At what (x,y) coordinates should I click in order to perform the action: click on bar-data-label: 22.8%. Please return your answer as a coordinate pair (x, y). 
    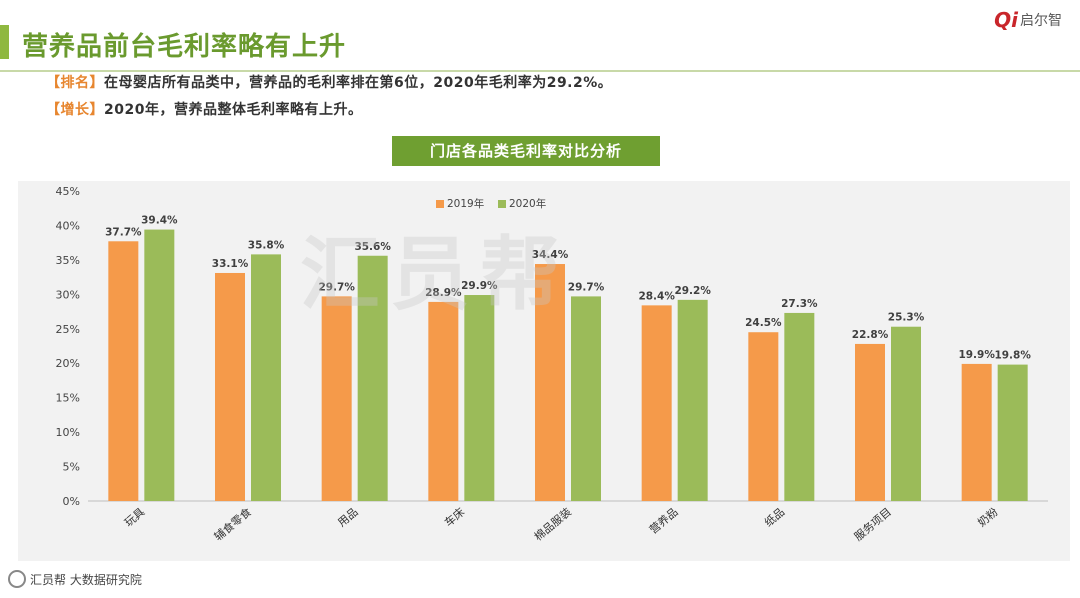
    Looking at the image, I should click on (870, 335).